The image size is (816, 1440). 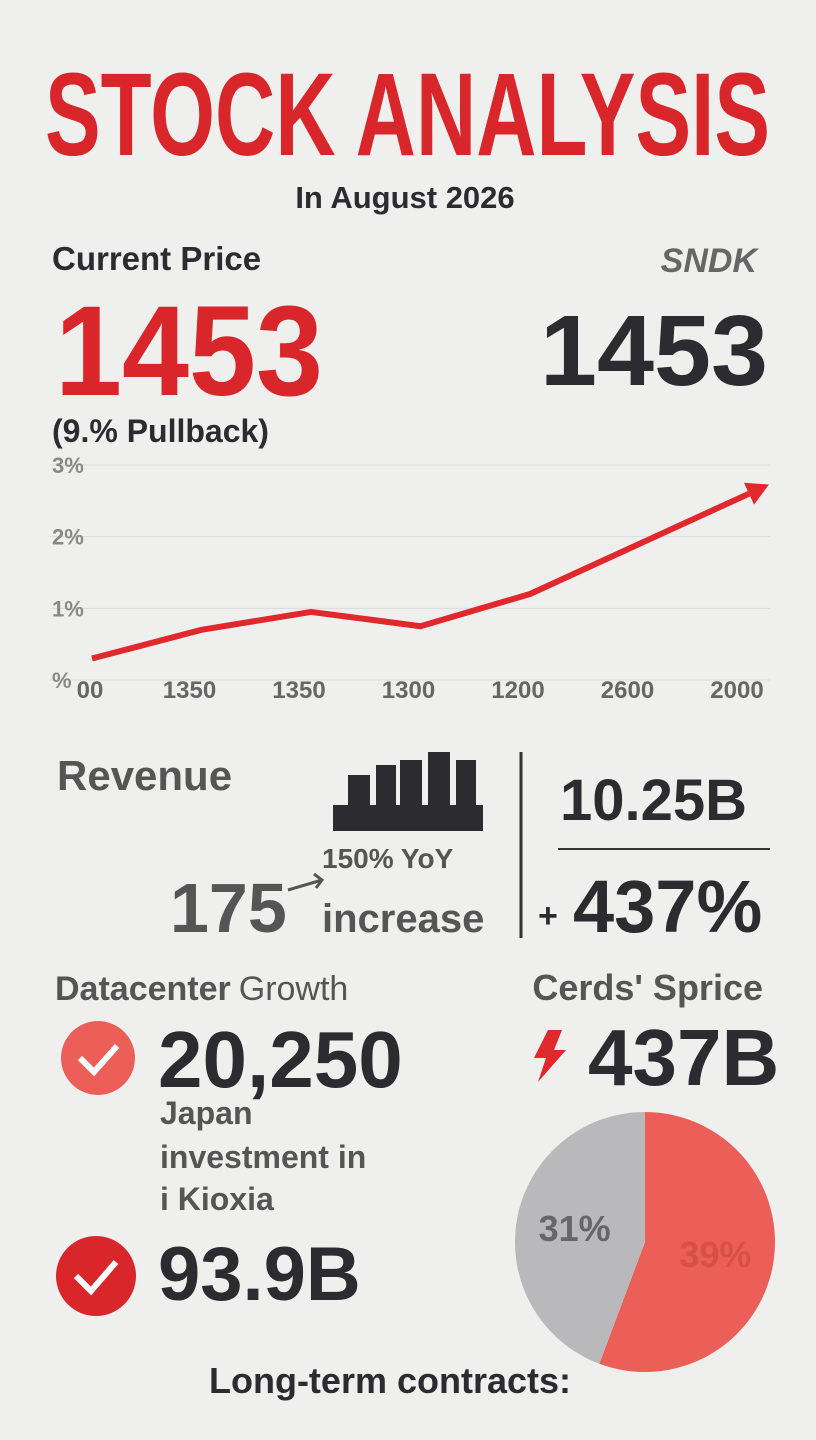 What do you see at coordinates (62, 680) in the screenshot?
I see `y-tick-label: %` at bounding box center [62, 680].